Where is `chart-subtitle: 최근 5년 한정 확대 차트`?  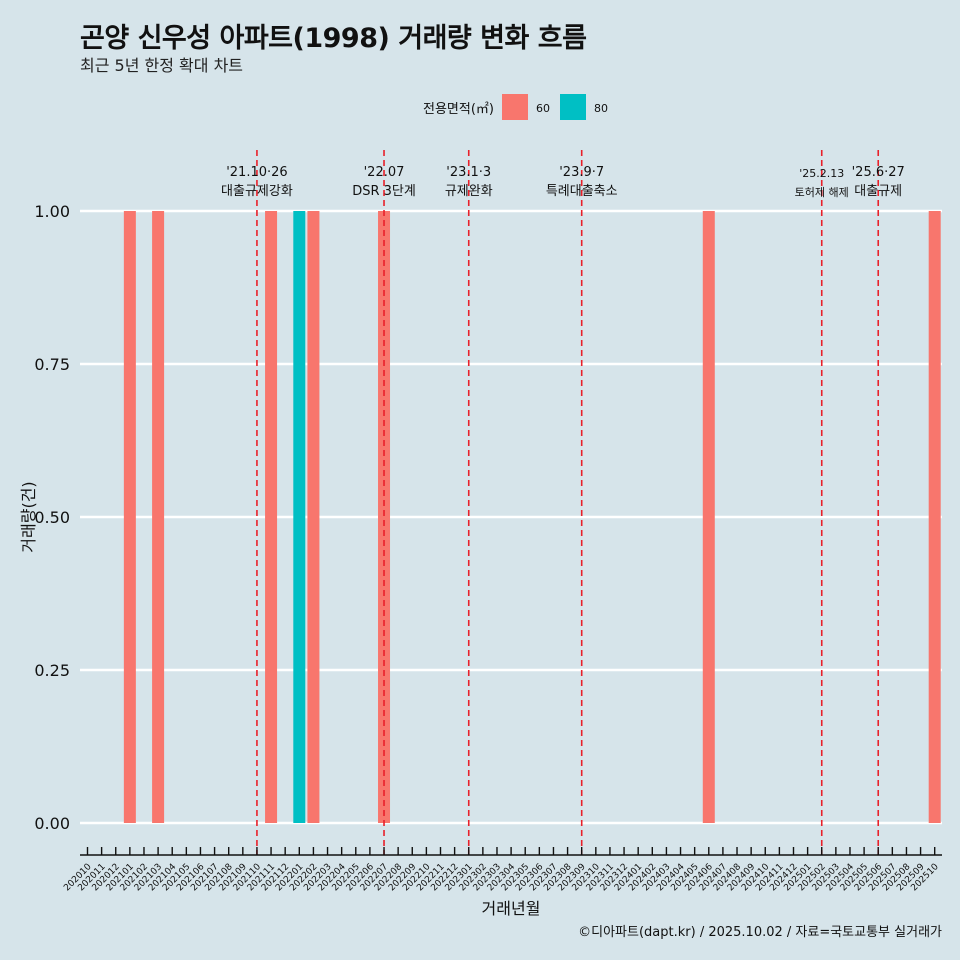
chart-subtitle: 최근 5년 한정 확대 차트 is located at coordinates (162, 65).